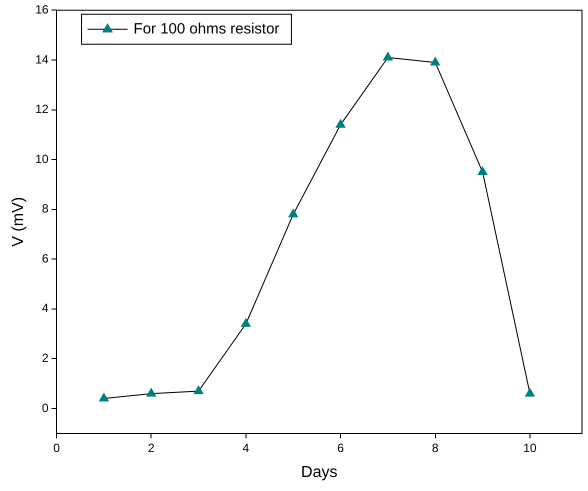  I want to click on x-tick-label: 4, so click(246, 447).